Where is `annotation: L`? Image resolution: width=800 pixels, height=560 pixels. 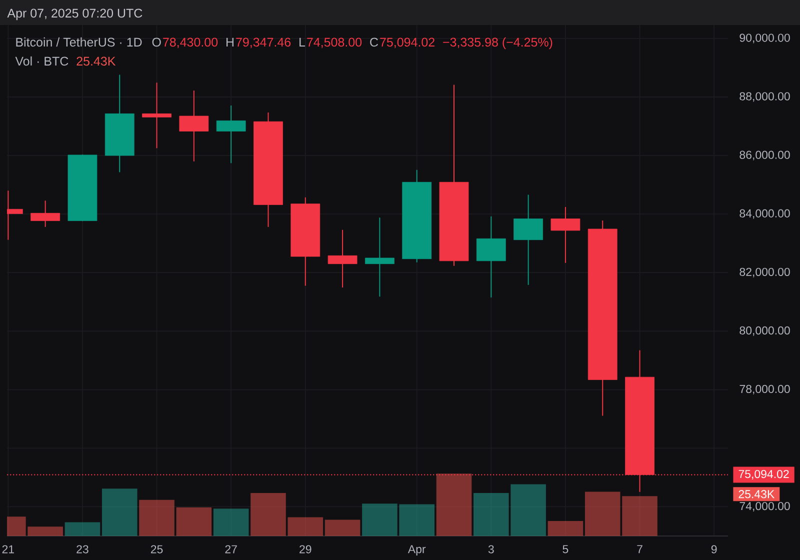
annotation: L is located at coordinates (303, 42).